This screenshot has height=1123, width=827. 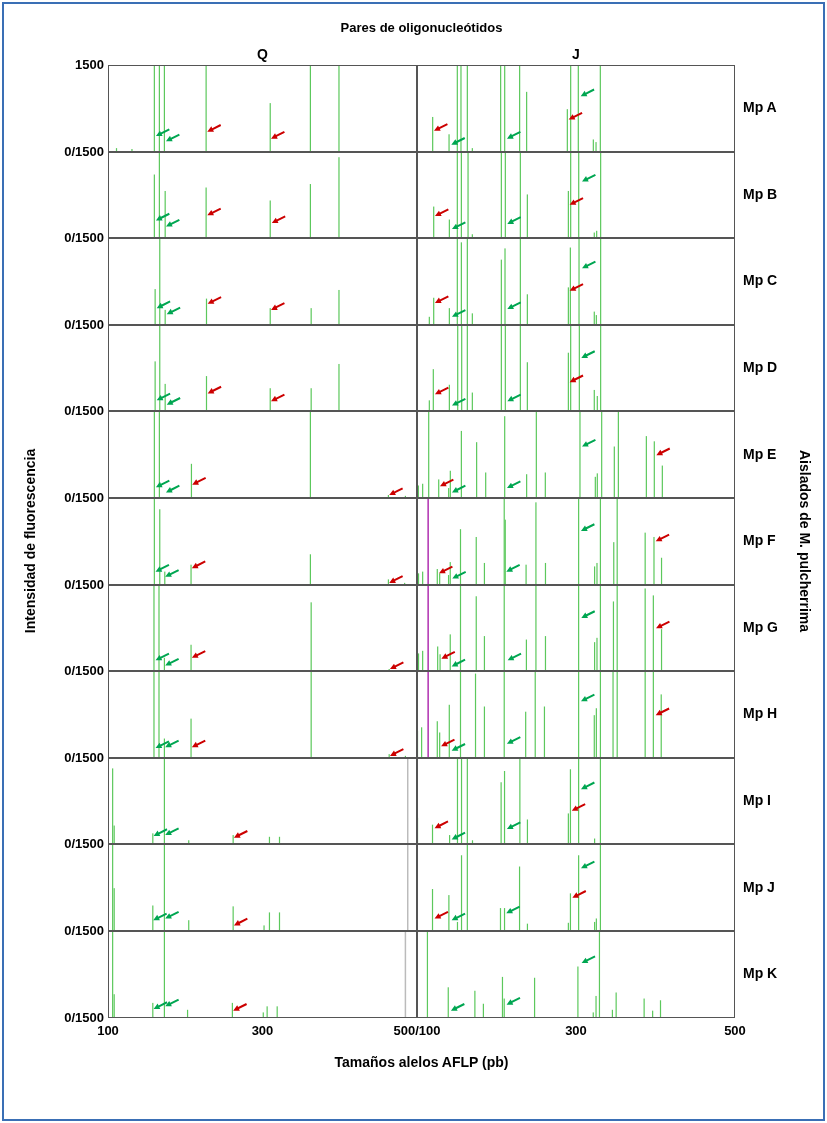 What do you see at coordinates (761, 973) in the screenshot?
I see `y2-axis-title: Mp K` at bounding box center [761, 973].